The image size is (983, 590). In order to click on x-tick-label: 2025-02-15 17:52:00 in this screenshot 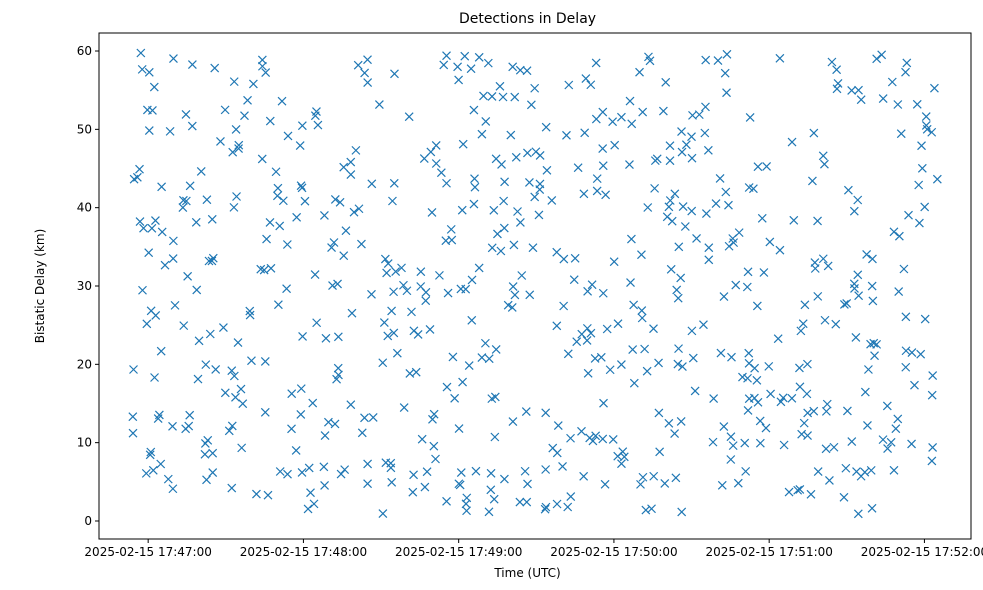, I will do `click(922, 552)`.